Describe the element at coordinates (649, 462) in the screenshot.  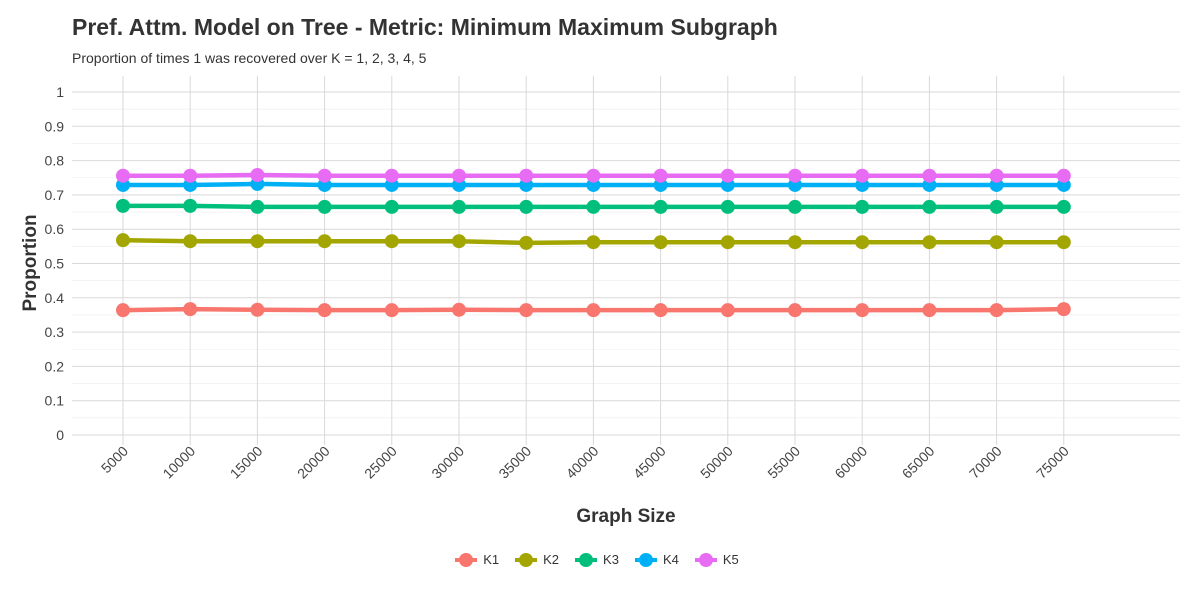
I see `x-tick-label: 45000` at that location.